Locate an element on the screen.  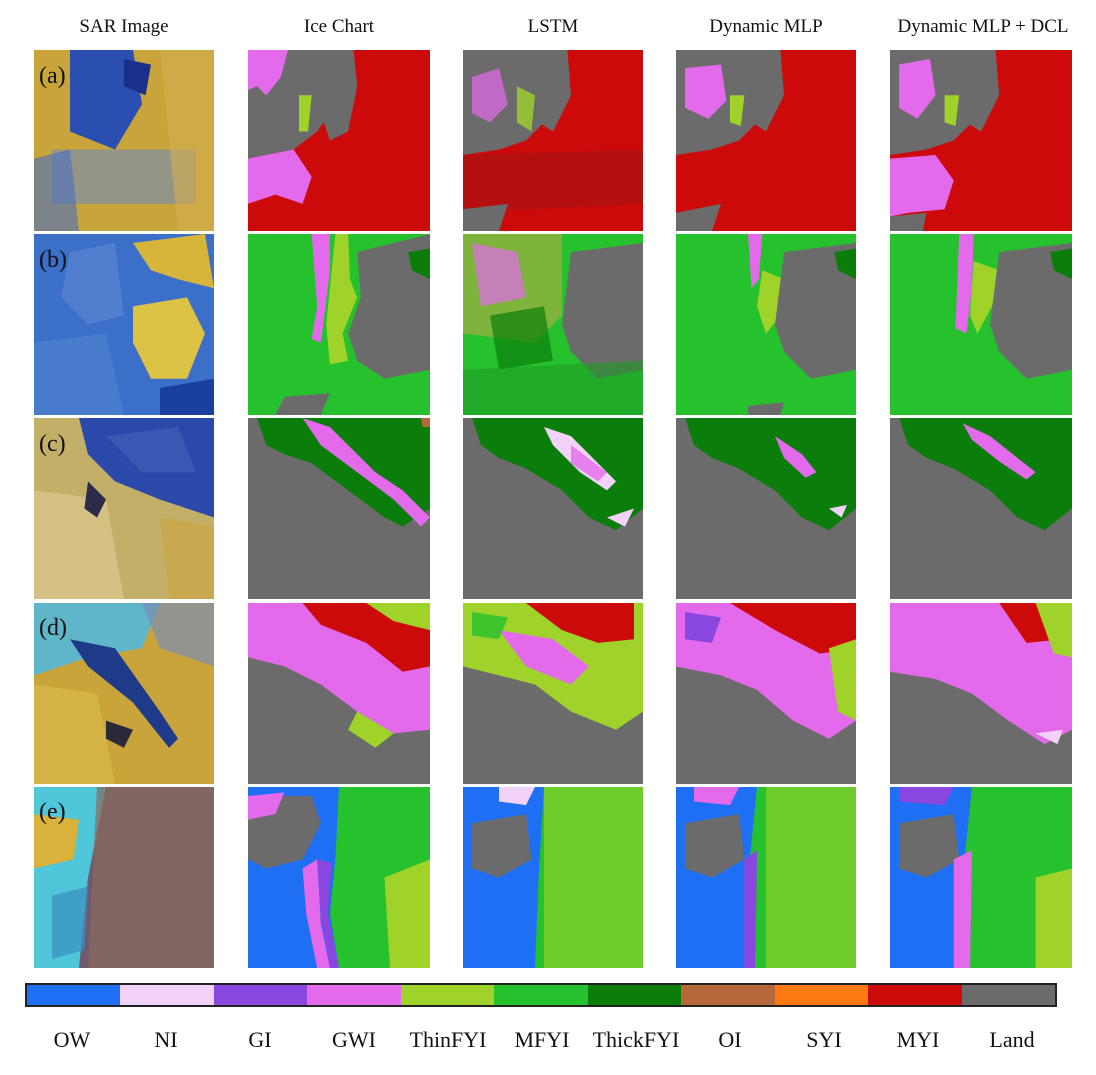
legend-label-ni: NI is located at coordinates (166, 1039).